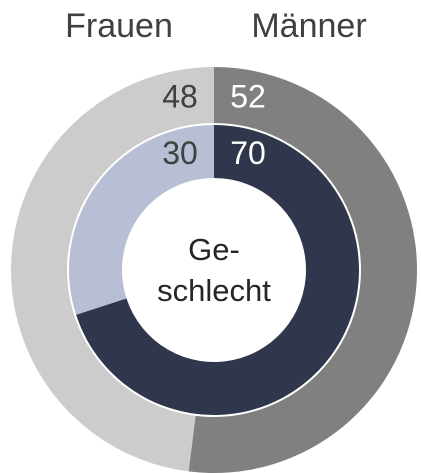 The image size is (421, 473). I want to click on value-label: 52, so click(248, 96).